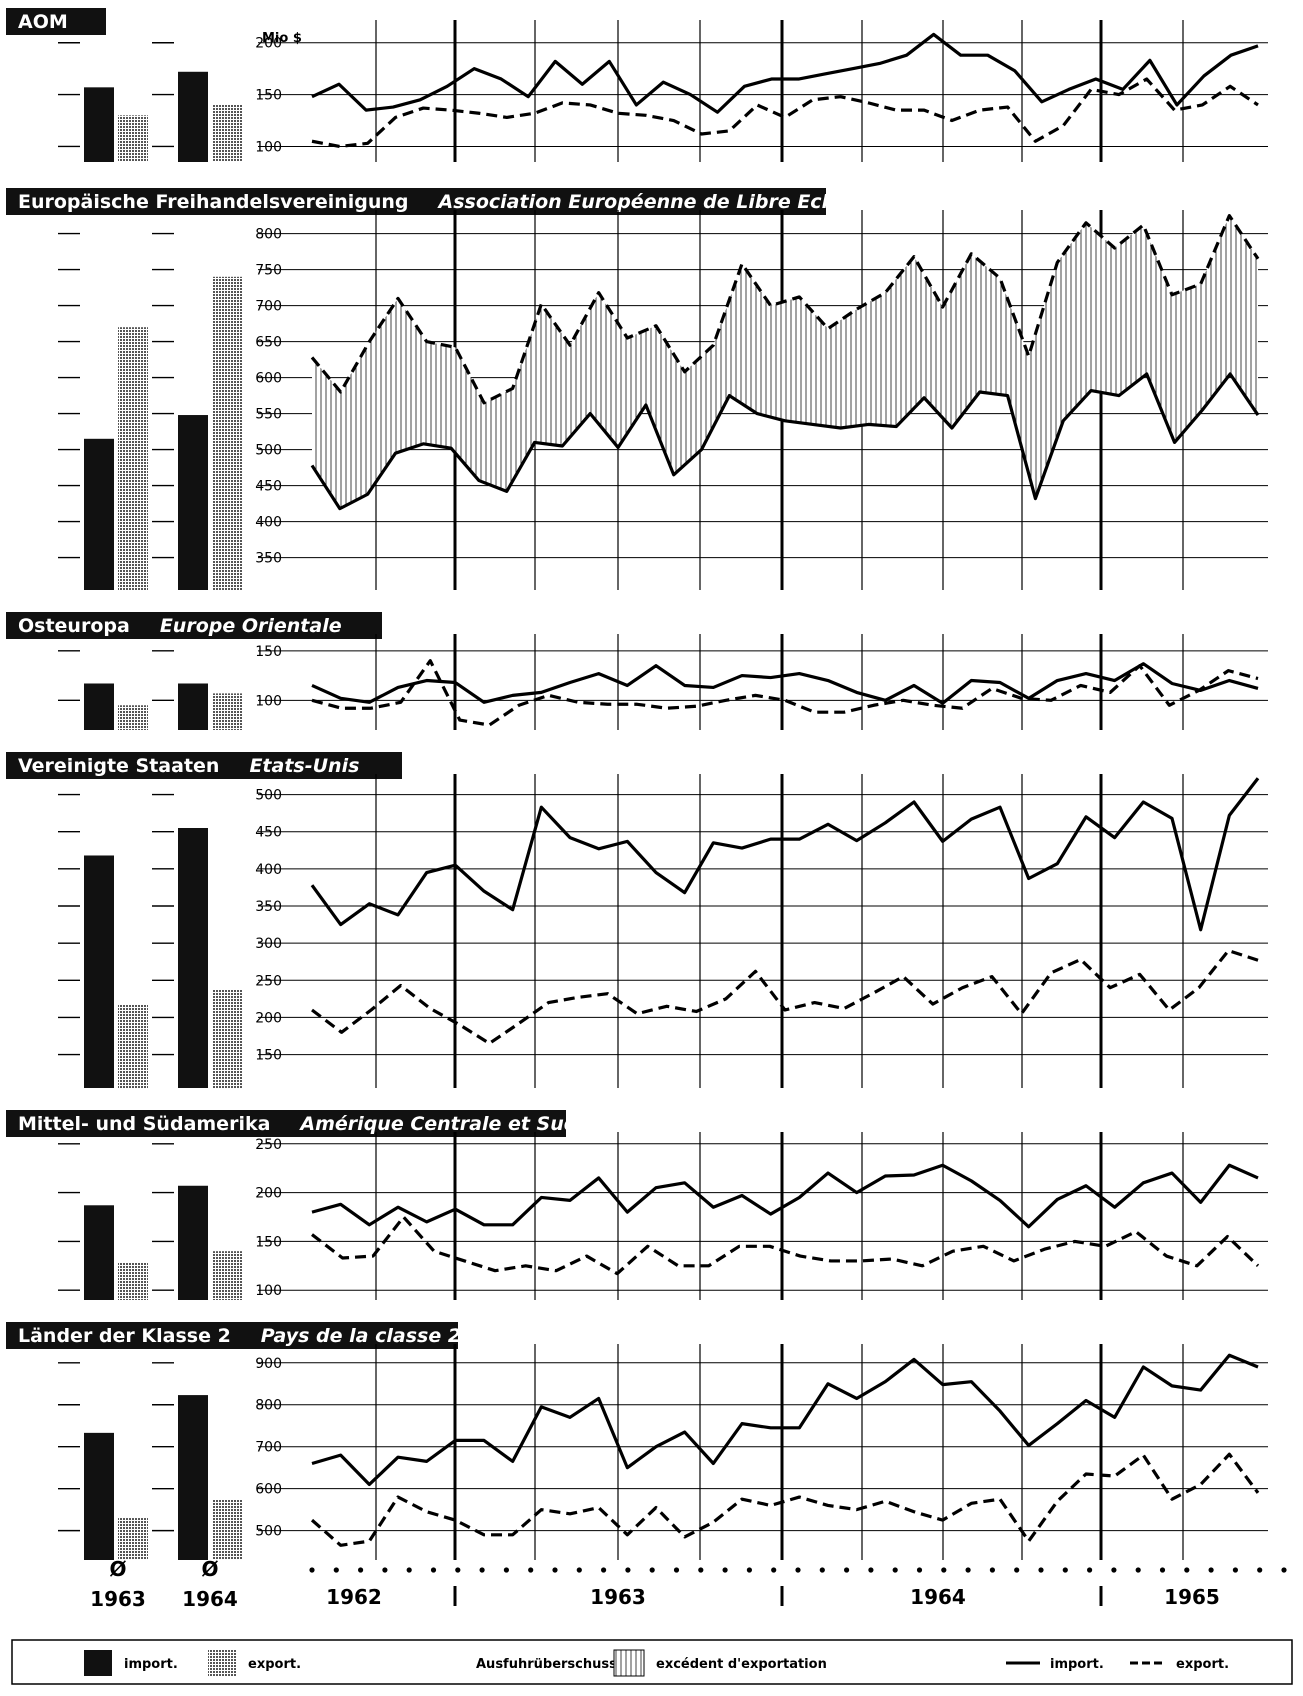  Describe the element at coordinates (663, 202) in the screenshot. I see `panel-subtitle: Association Européenne de Libre Echange` at that location.